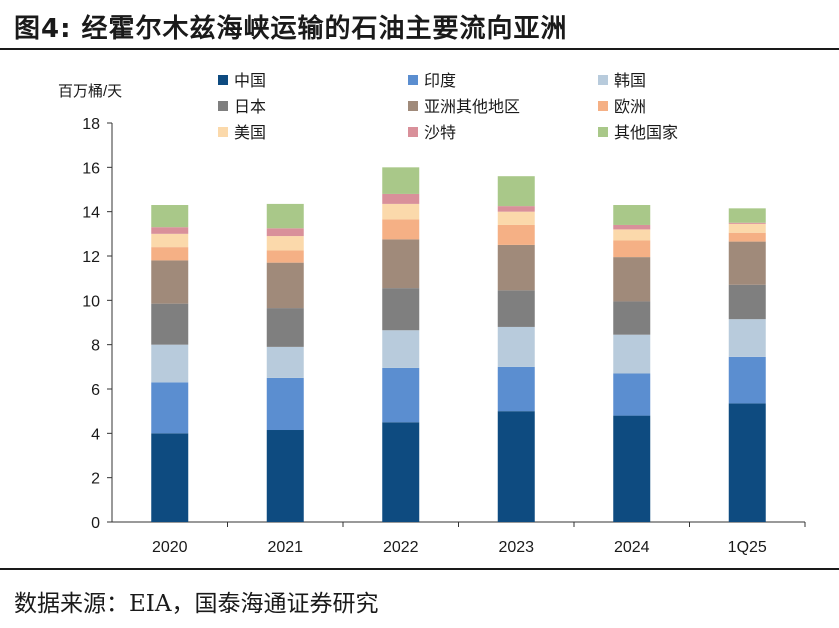 Image resolution: width=839 pixels, height=628 pixels. Describe the element at coordinates (170, 547) in the screenshot. I see `x-tick-label: 2020` at that location.